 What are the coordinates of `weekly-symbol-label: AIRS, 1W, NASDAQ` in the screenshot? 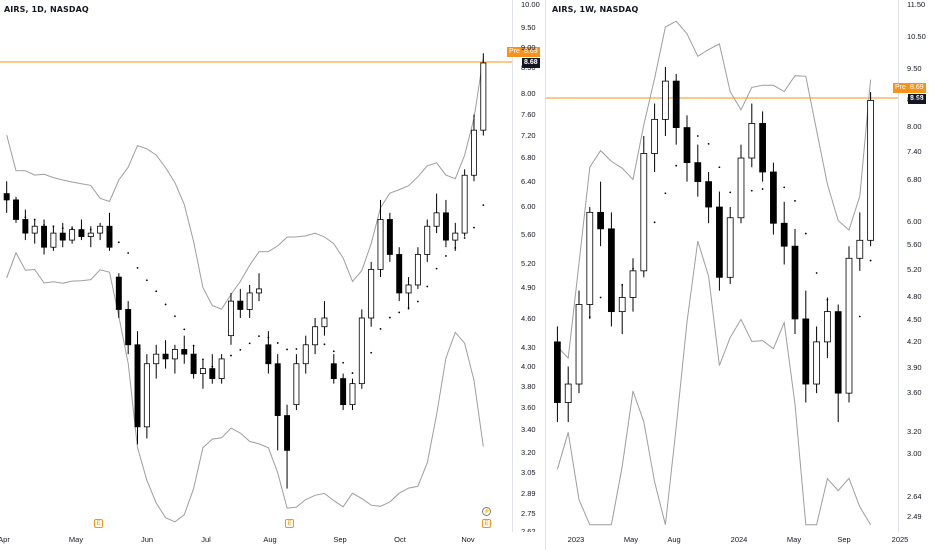 It's located at (595, 9).